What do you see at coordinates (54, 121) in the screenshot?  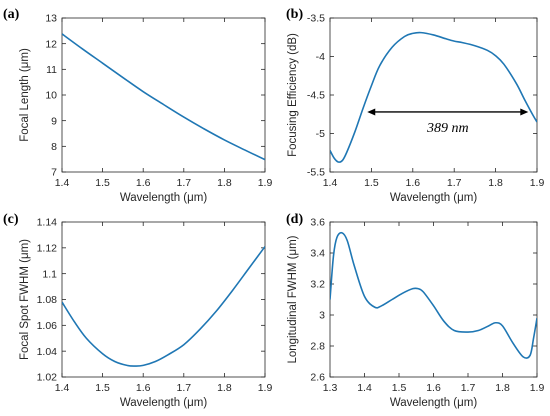 I see `y-tick-label: 9` at bounding box center [54, 121].